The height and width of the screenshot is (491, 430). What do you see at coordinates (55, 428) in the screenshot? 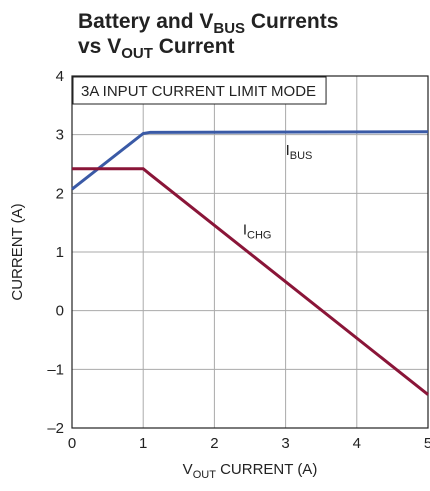
I see `y-tick-label: –2` at bounding box center [55, 428].